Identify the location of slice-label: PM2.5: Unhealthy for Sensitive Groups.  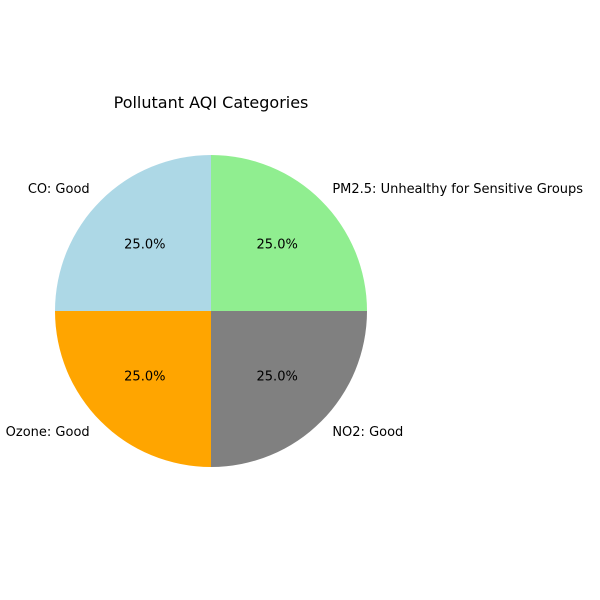
(457, 189).